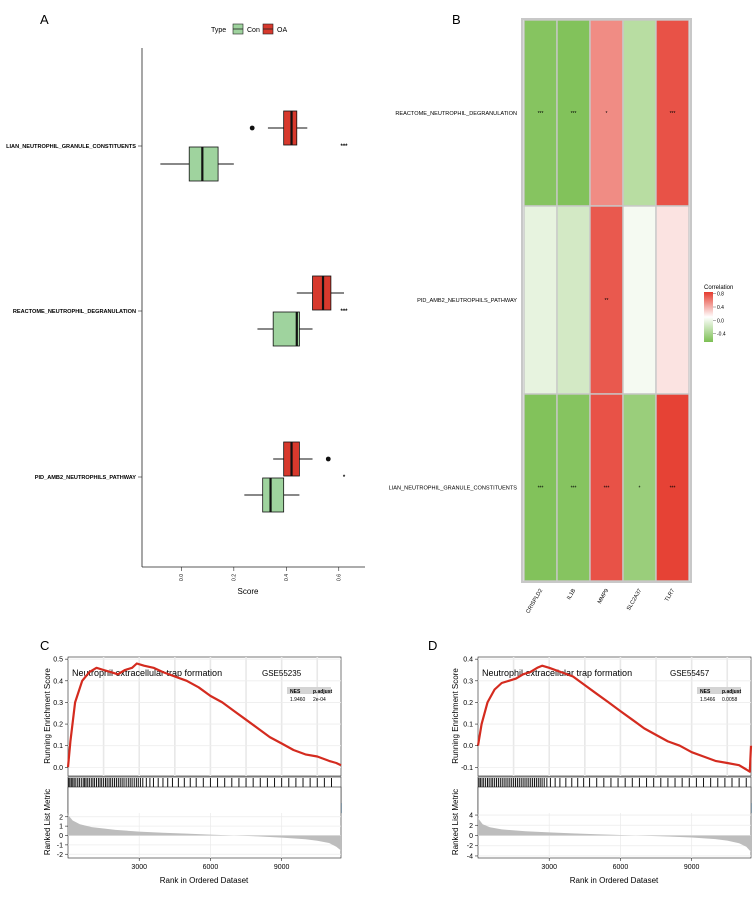  Describe the element at coordinates (534, 601) in the screenshot. I see `heatmap-column-label: CRISPLD2` at that location.